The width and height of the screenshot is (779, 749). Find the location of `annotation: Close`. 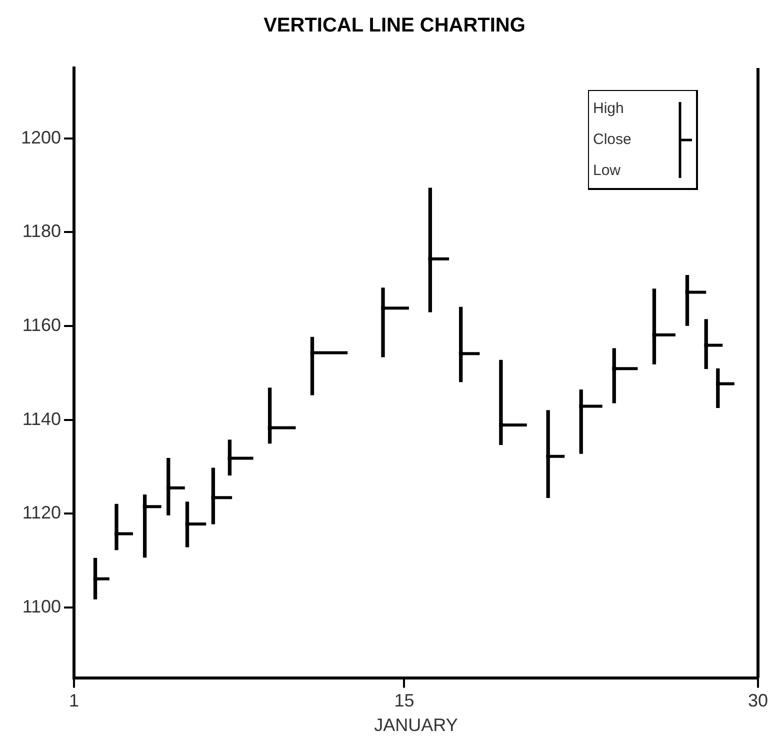

annotation: Close is located at coordinates (612, 140).